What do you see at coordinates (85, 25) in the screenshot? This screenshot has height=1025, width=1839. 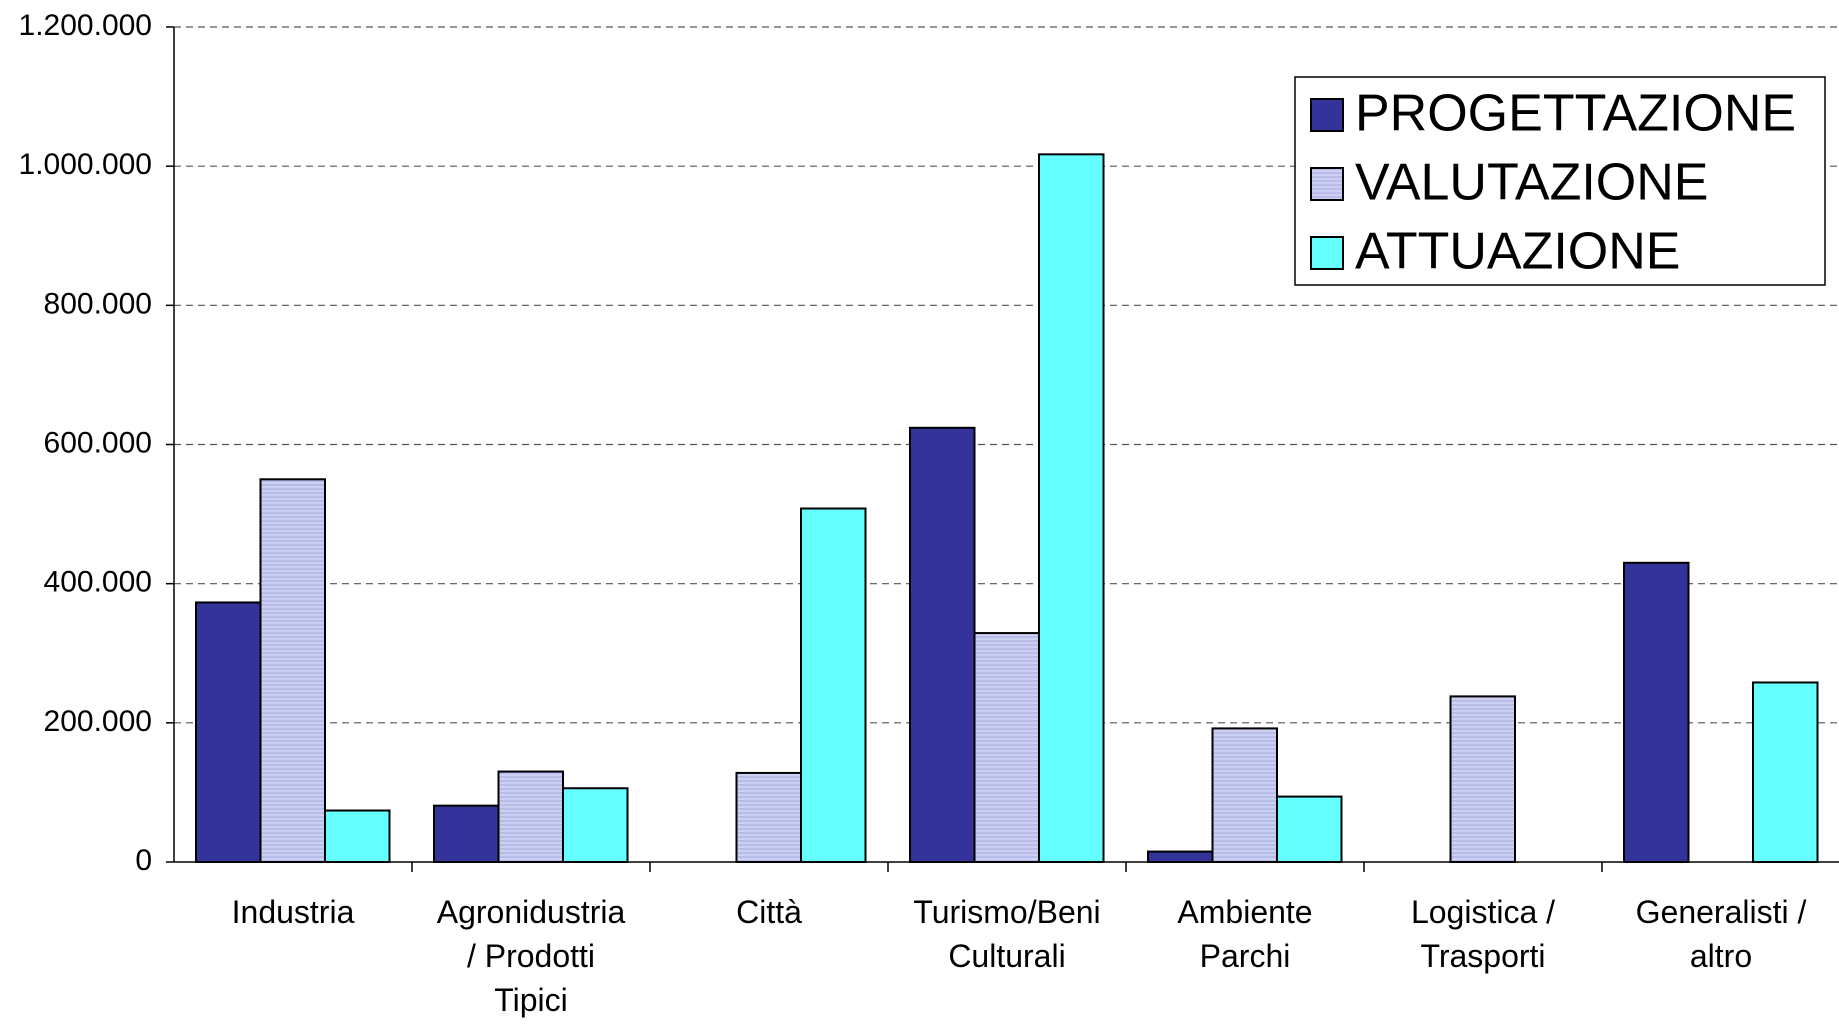 I see `y-tick-label: 1.200.000` at bounding box center [85, 25].